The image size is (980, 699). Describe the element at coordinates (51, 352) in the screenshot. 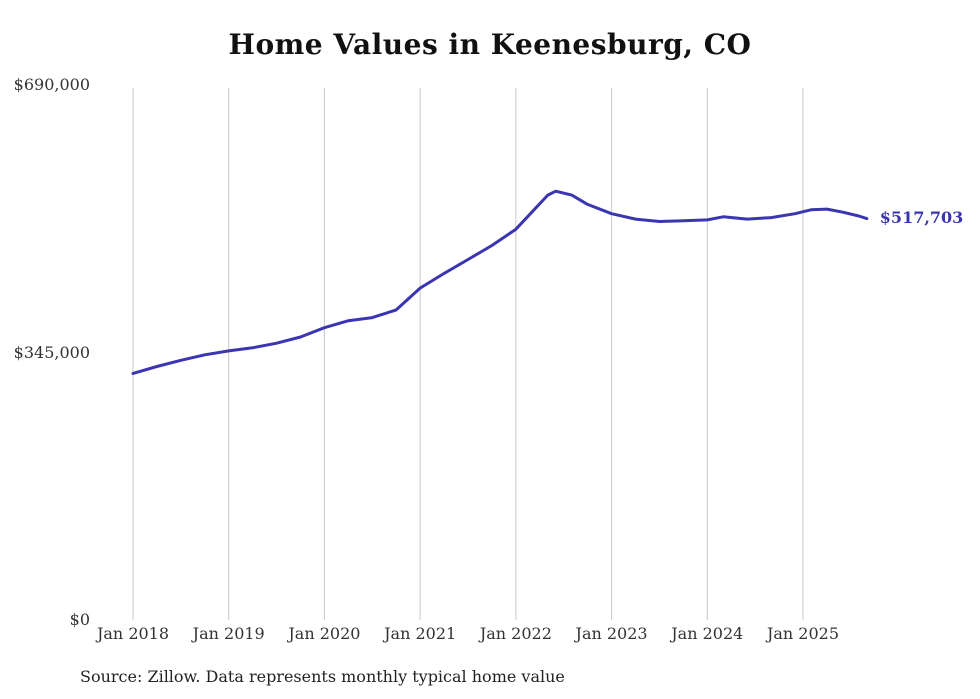

I see `y-tick-label: $345,000` at that location.